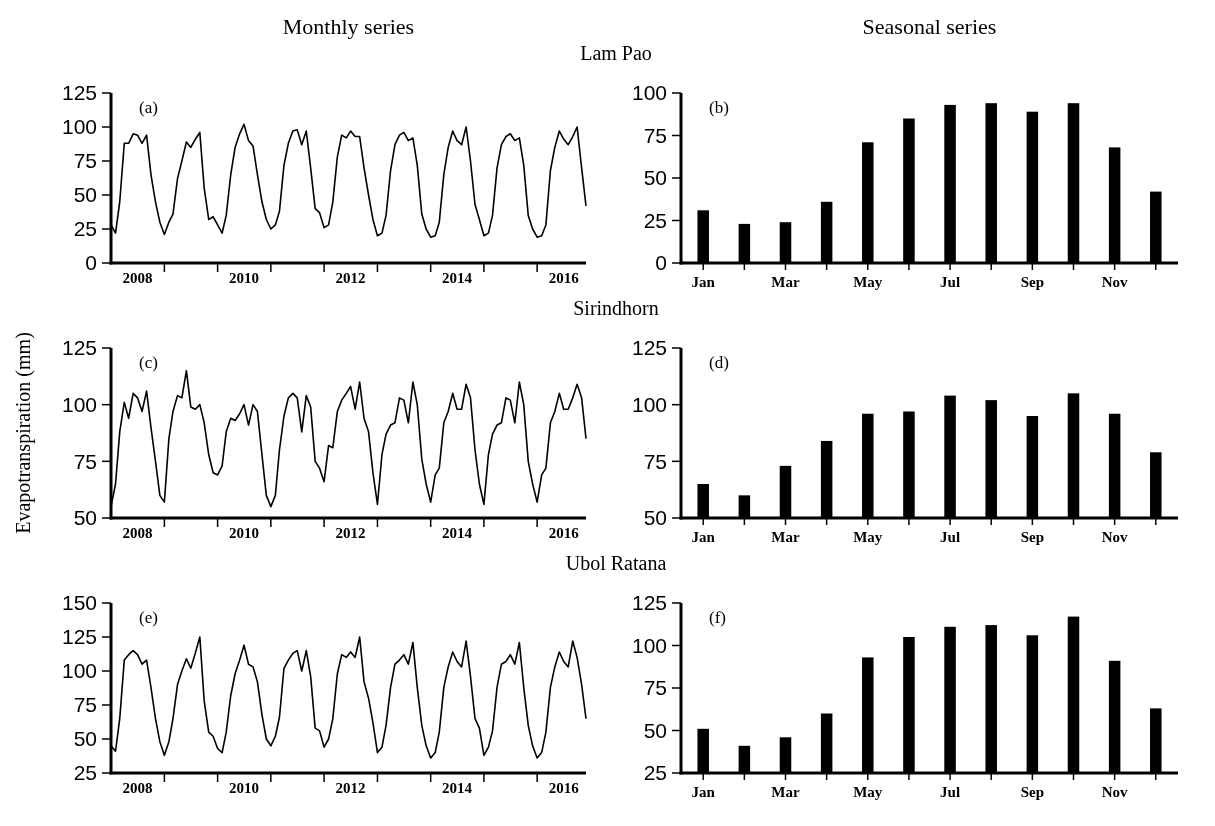 Image resolution: width=1215 pixels, height=826 pixels. Describe the element at coordinates (719, 107) in the screenshot. I see `annotation: (b)` at that location.